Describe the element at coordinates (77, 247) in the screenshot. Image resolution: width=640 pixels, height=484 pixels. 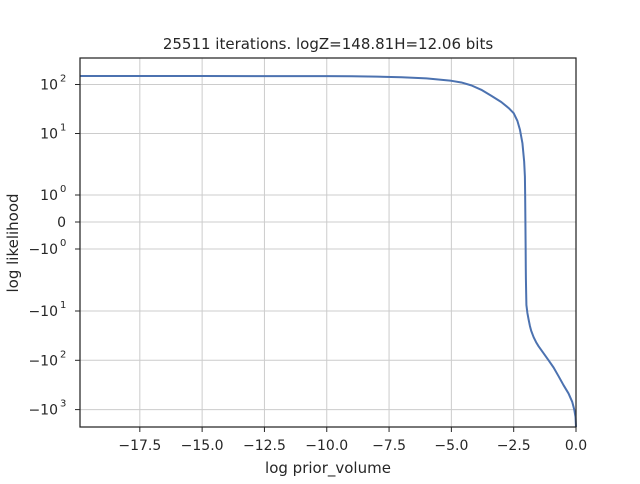
I see `y-tick-marks` at that location.